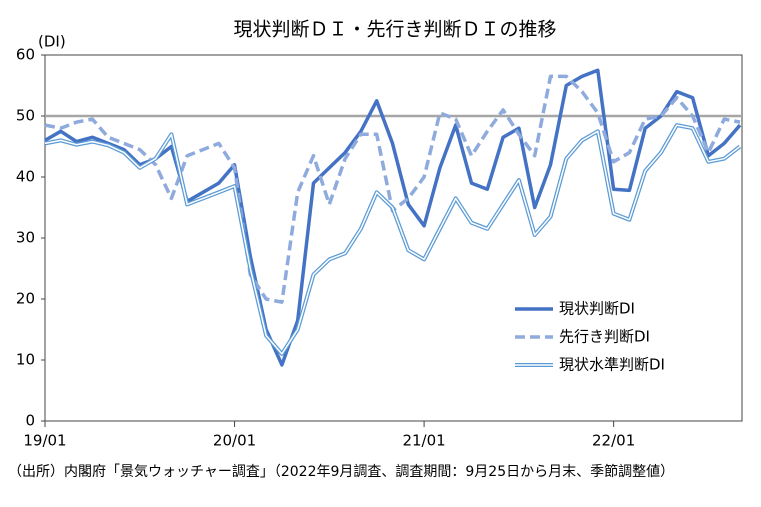 This screenshot has height=507, width=761. I want to click on x-tick-label: 19/01, so click(44, 441).